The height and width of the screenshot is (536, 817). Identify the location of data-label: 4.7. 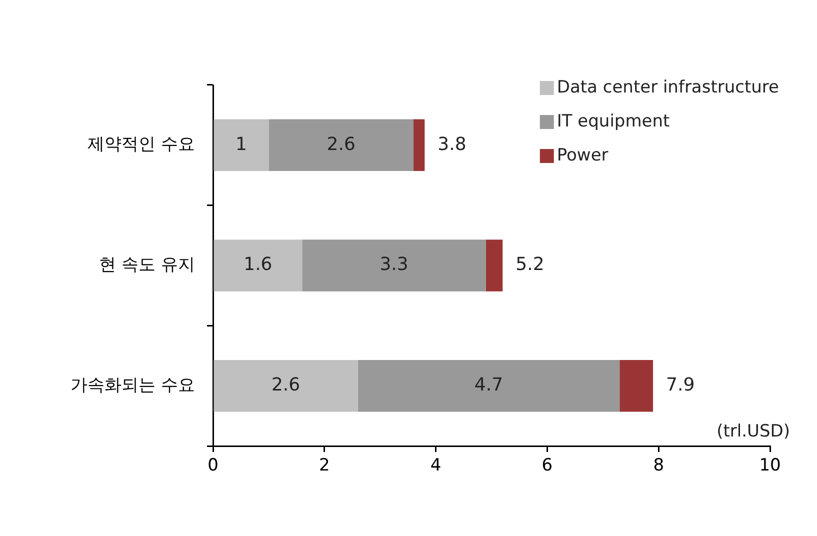
(489, 385).